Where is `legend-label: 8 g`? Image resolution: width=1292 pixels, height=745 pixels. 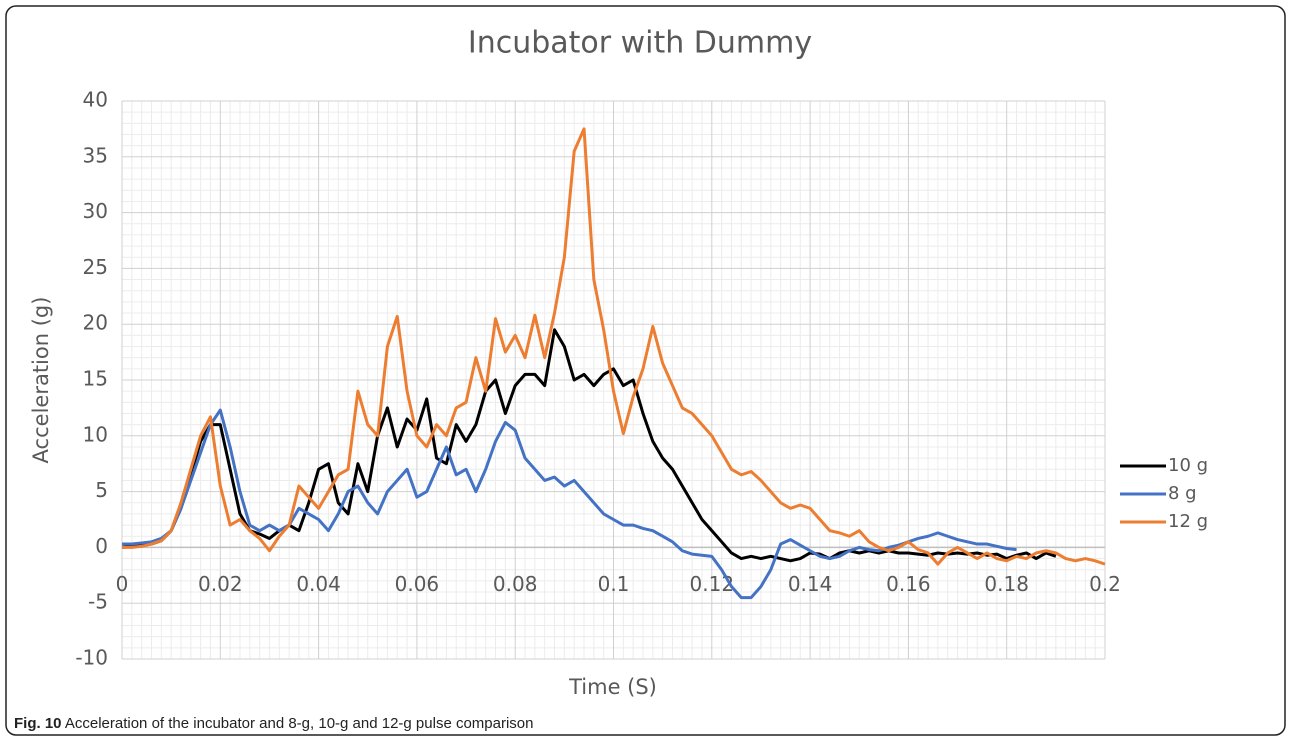
legend-label: 8 g is located at coordinates (1182, 493).